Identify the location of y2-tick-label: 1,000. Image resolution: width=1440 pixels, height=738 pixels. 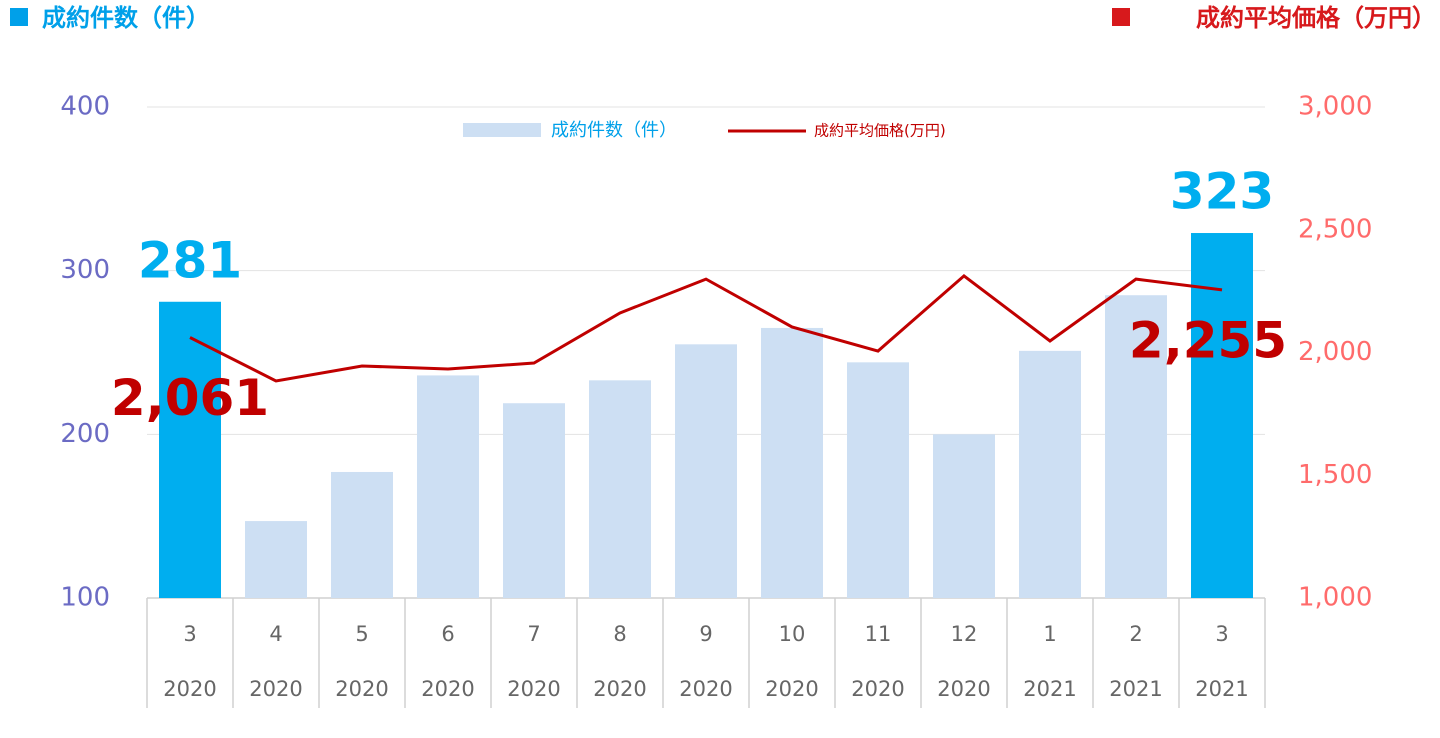
(1335, 598).